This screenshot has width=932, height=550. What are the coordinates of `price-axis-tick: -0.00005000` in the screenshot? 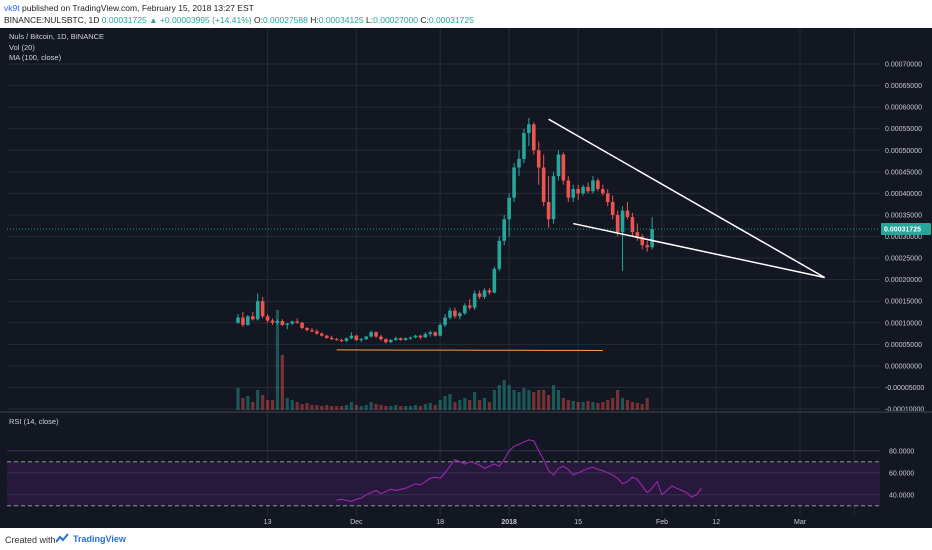 It's located at (904, 388).